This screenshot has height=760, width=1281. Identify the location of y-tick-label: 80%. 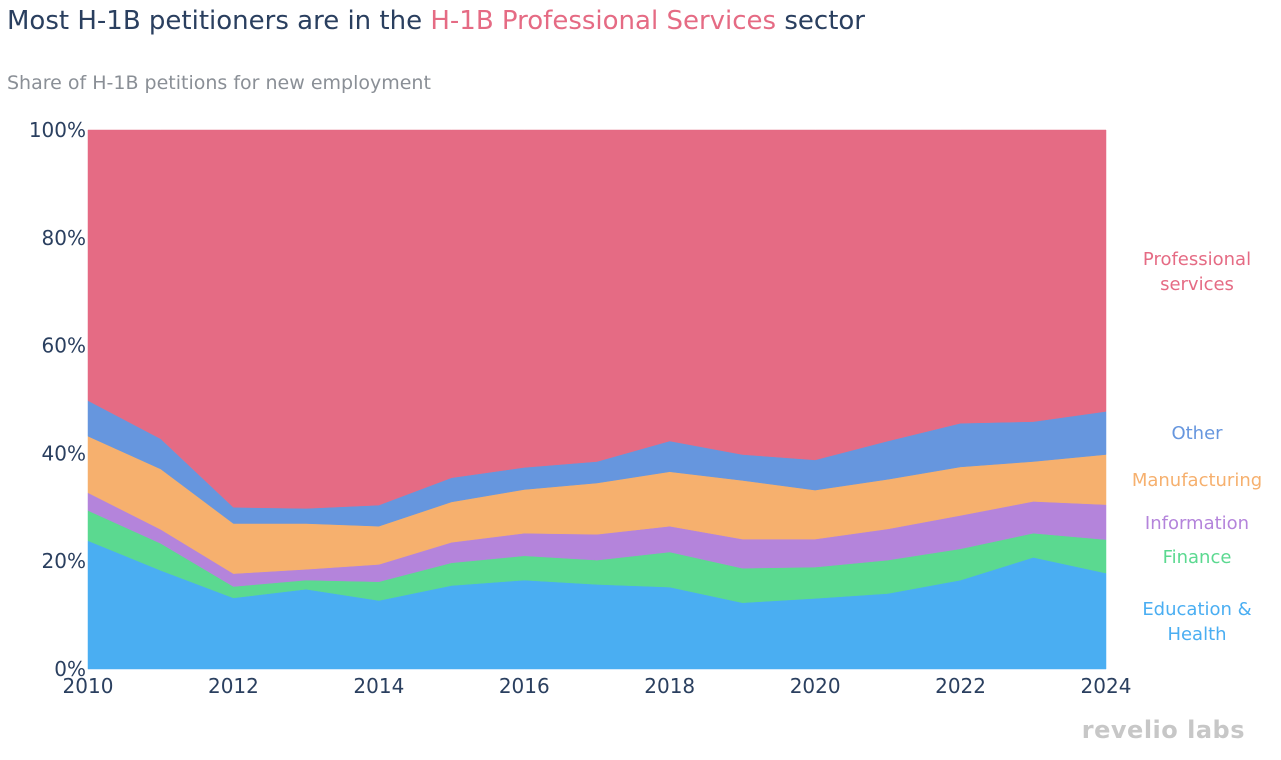
(64, 238).